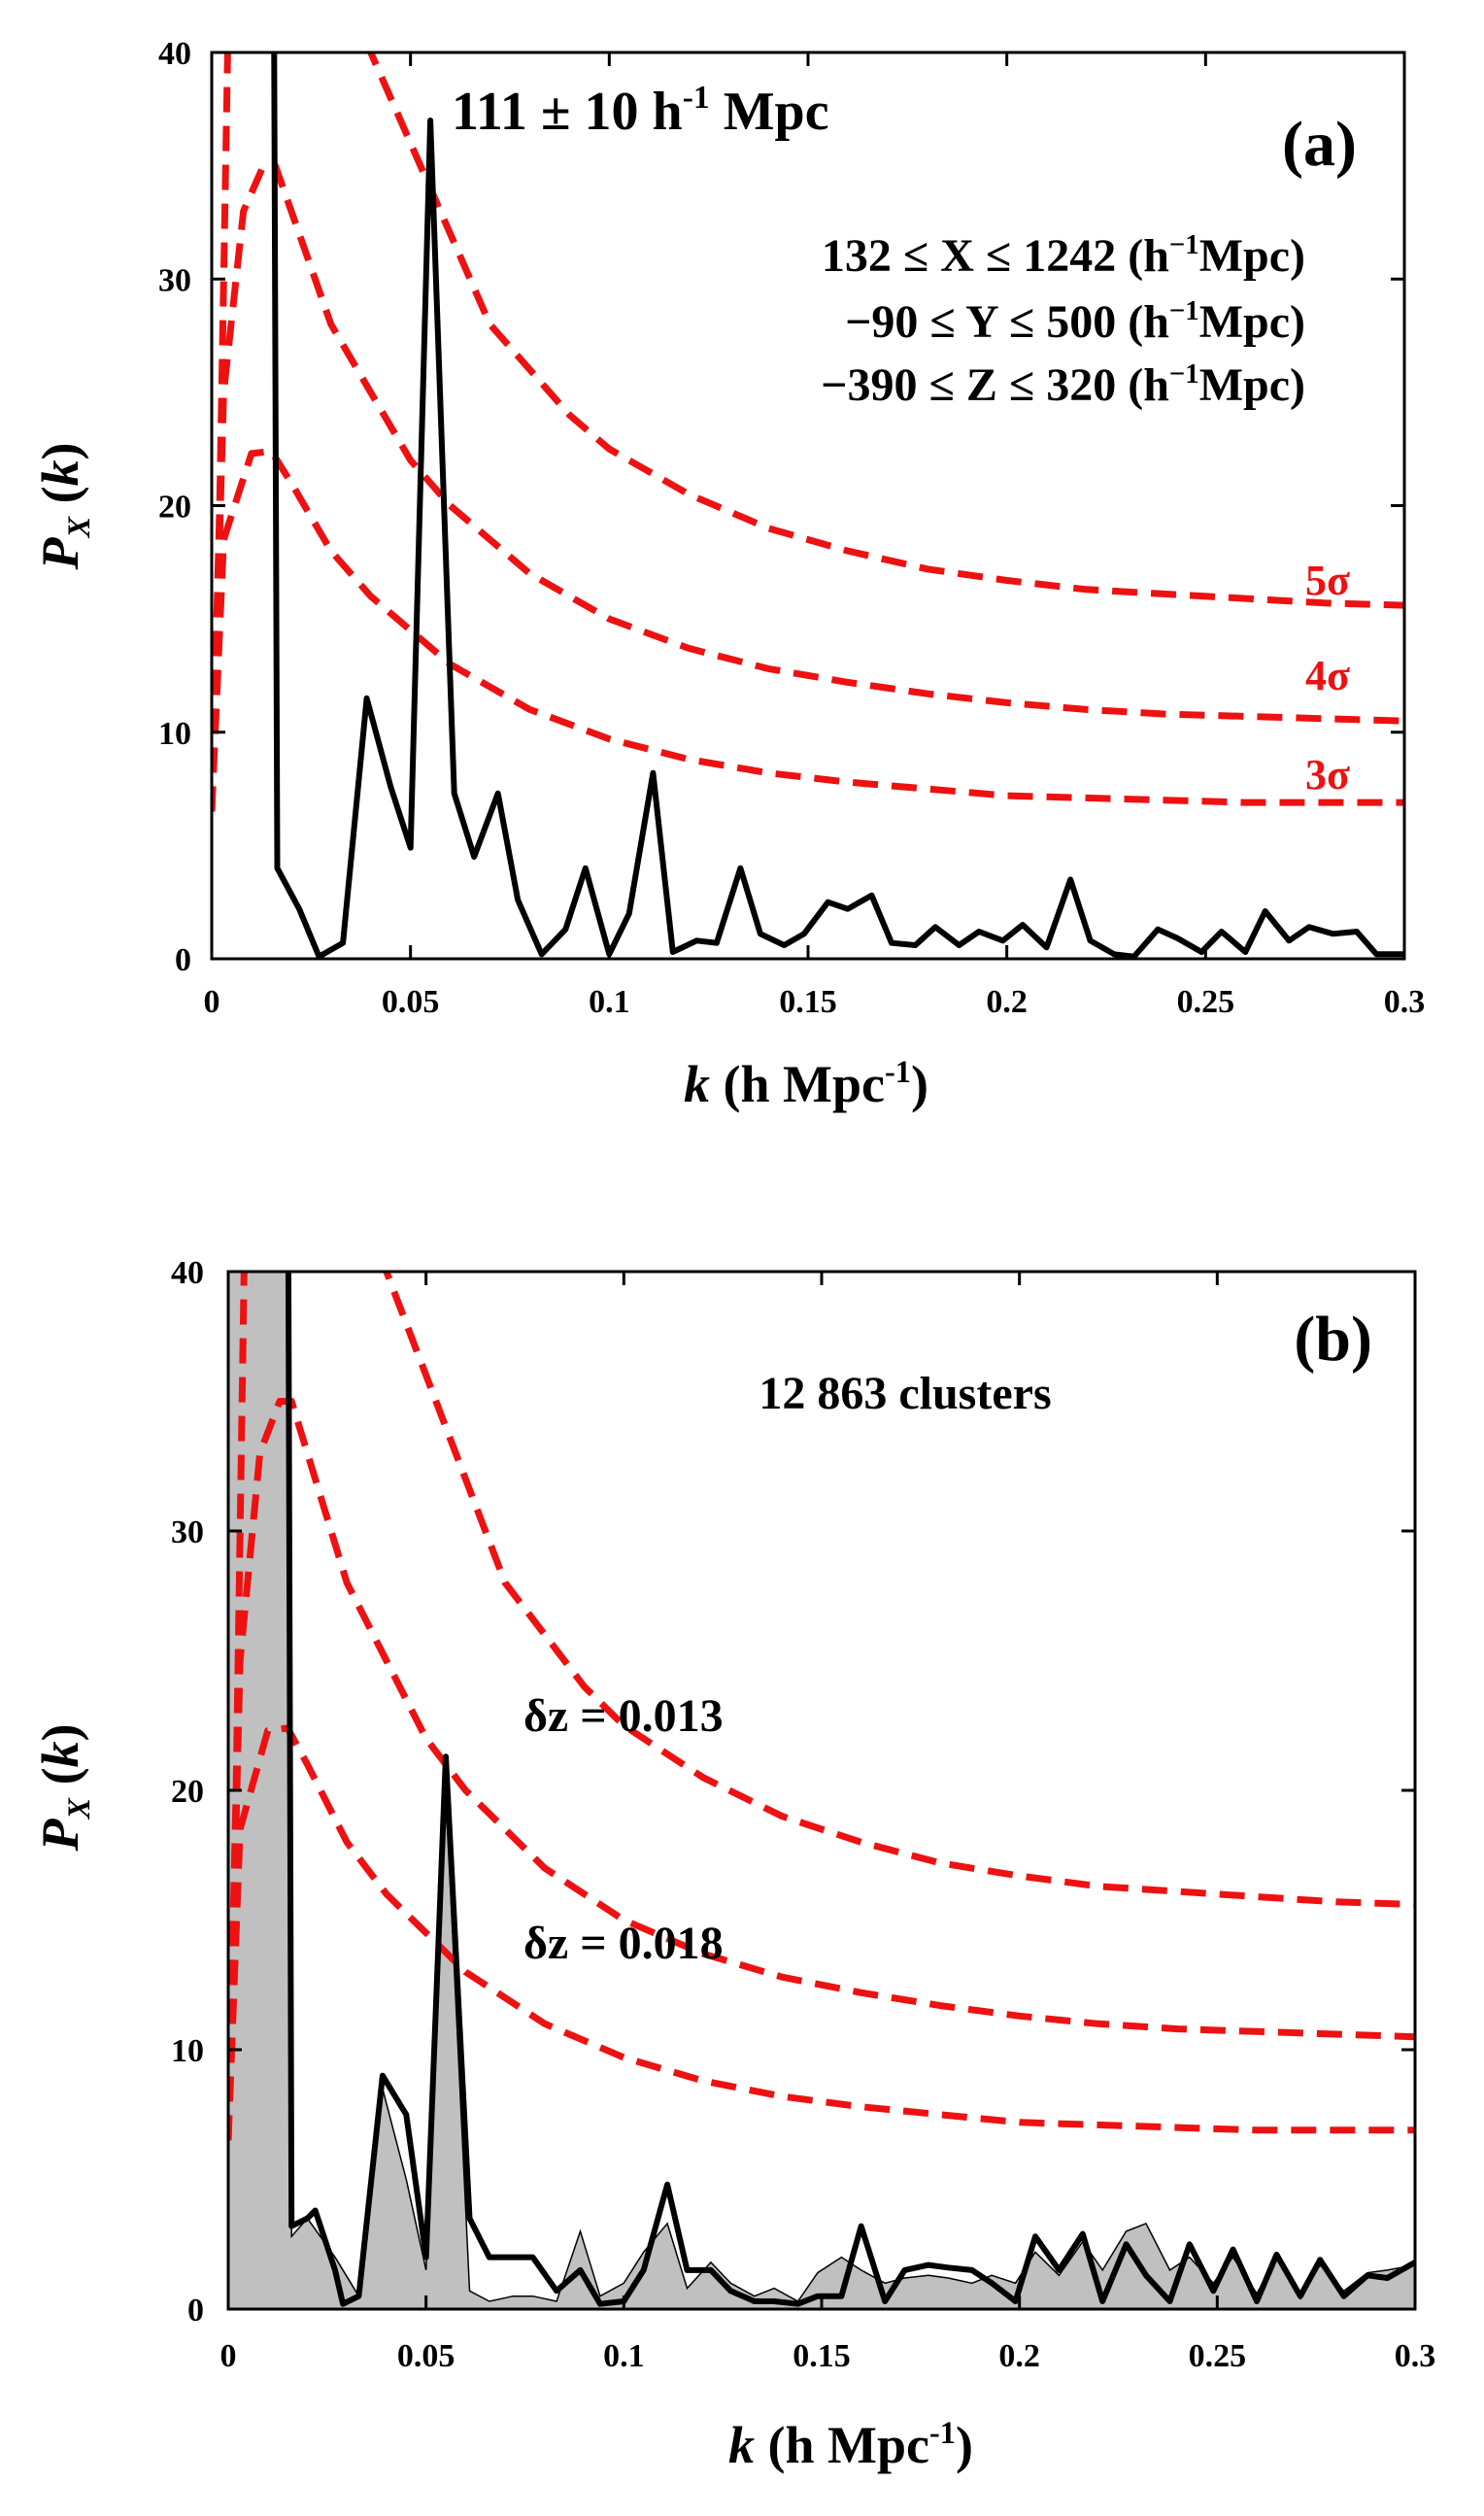 Image resolution: width=1484 pixels, height=2516 pixels. I want to click on panel-label: (a), so click(1319, 144).